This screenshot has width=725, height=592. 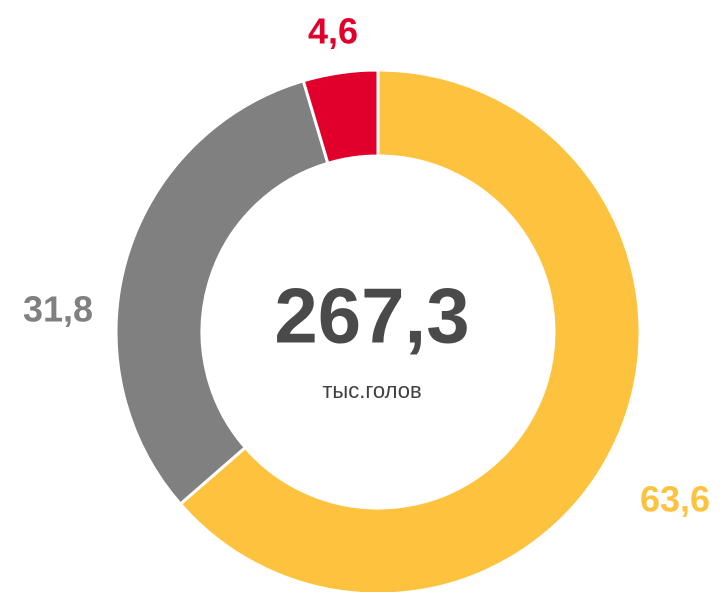 What do you see at coordinates (371, 316) in the screenshot?
I see `center-total: 267,3` at bounding box center [371, 316].